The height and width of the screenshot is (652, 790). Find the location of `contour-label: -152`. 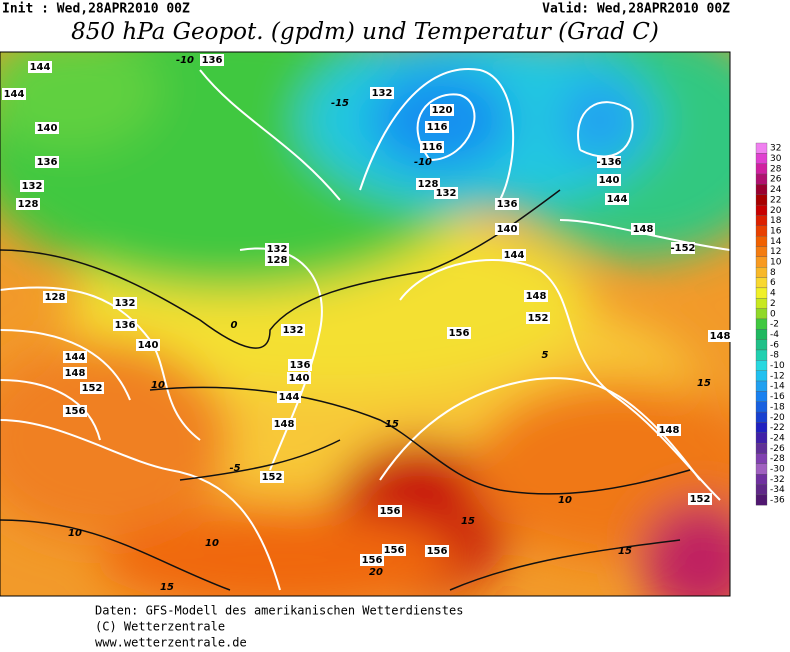

contour-label: -152 is located at coordinates (682, 248).